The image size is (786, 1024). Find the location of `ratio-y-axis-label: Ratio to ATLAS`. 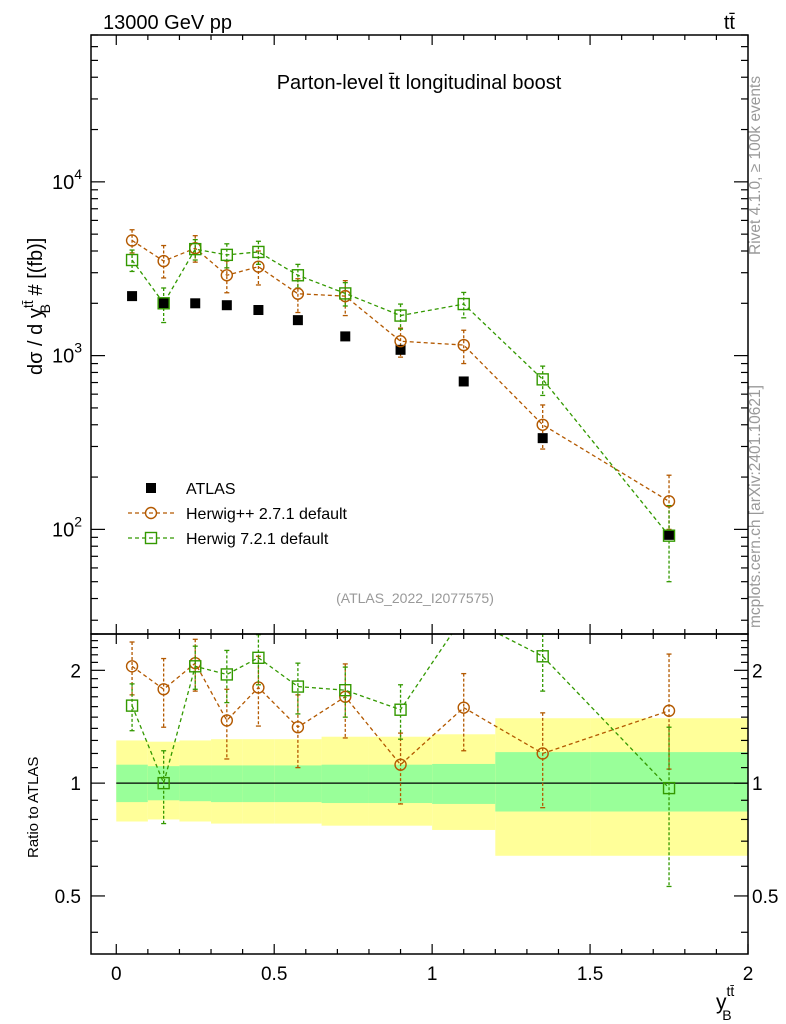

ratio-y-axis-label: Ratio to ATLAS is located at coordinates (33, 807).